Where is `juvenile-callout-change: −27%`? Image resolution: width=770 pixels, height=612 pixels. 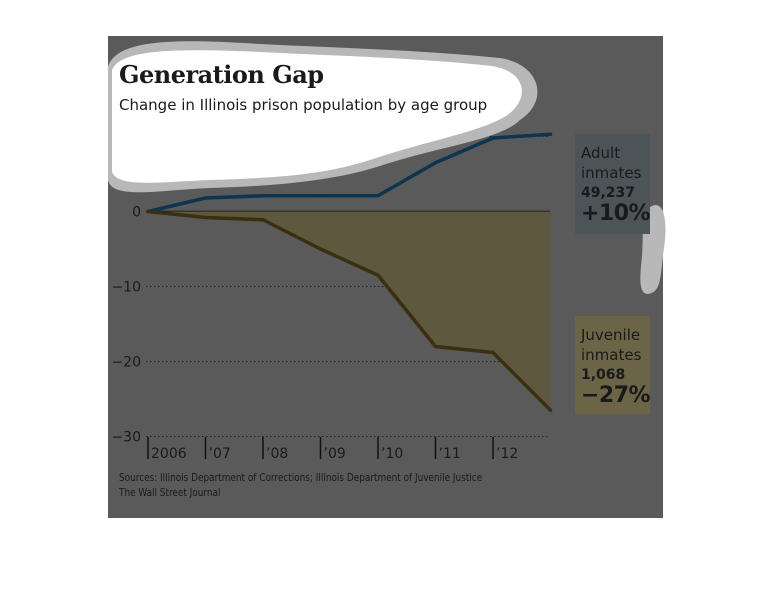 juvenile-callout-change: −27% is located at coordinates (616, 395).